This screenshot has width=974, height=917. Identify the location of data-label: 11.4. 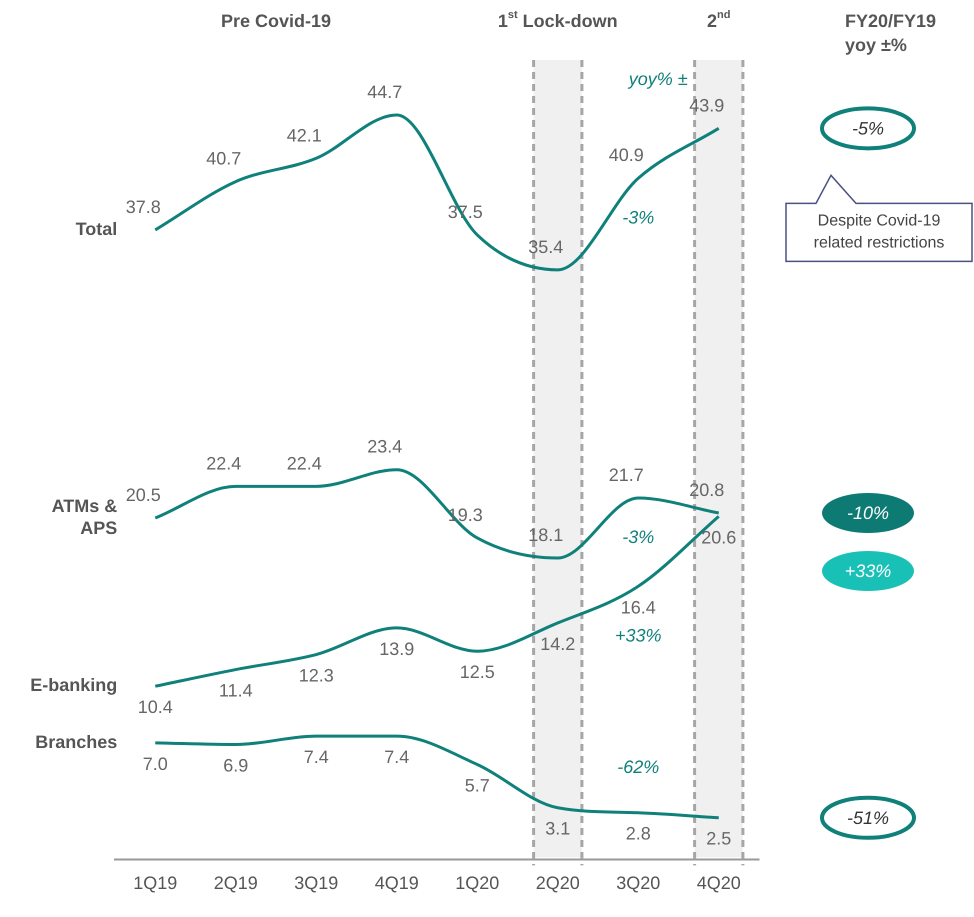
(235, 690).